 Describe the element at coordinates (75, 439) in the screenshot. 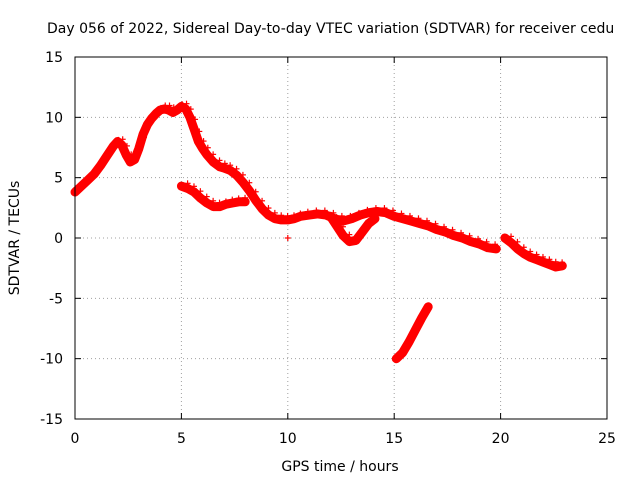

I see `x-tick-label: 0` at that location.